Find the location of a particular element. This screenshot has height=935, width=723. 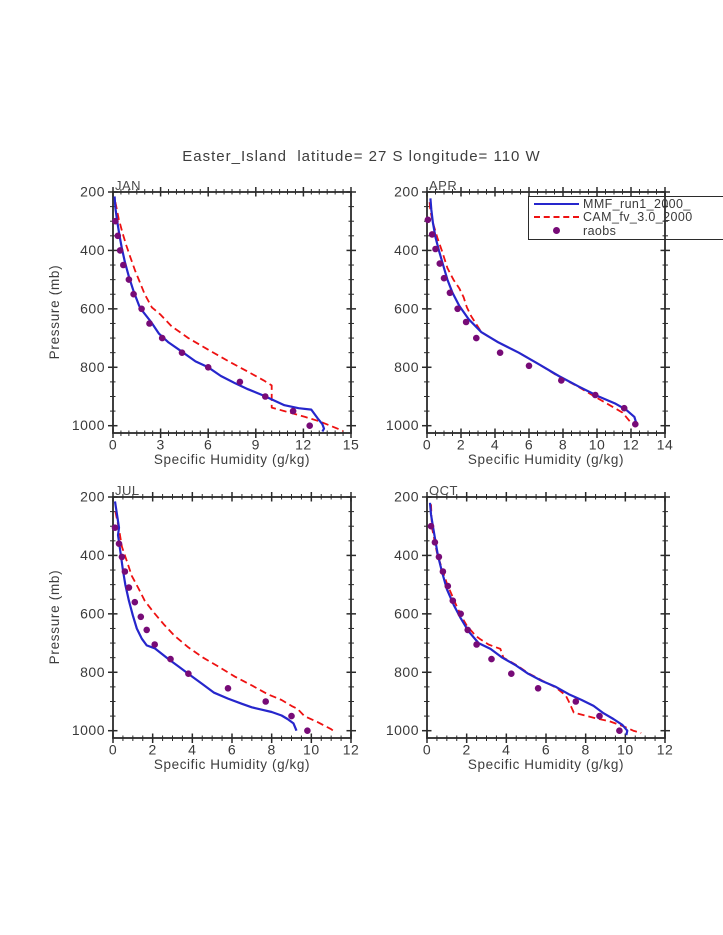

jan-ticks is located at coordinates (232, 312).